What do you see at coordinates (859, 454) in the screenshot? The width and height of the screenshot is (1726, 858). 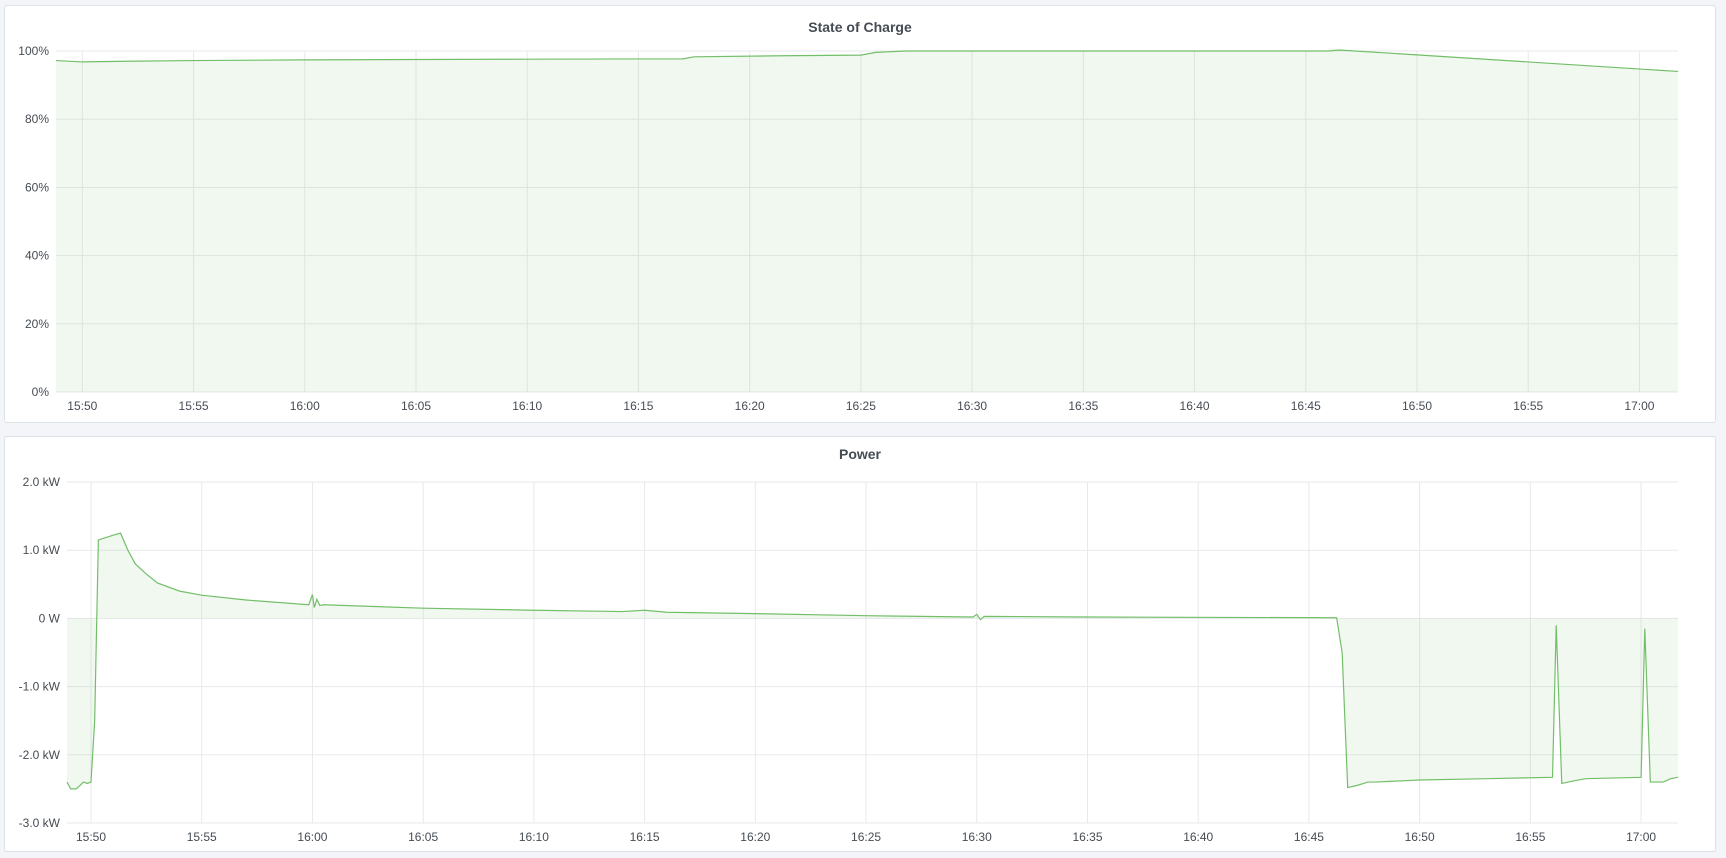 I see `power-panel-title: Power` at bounding box center [859, 454].